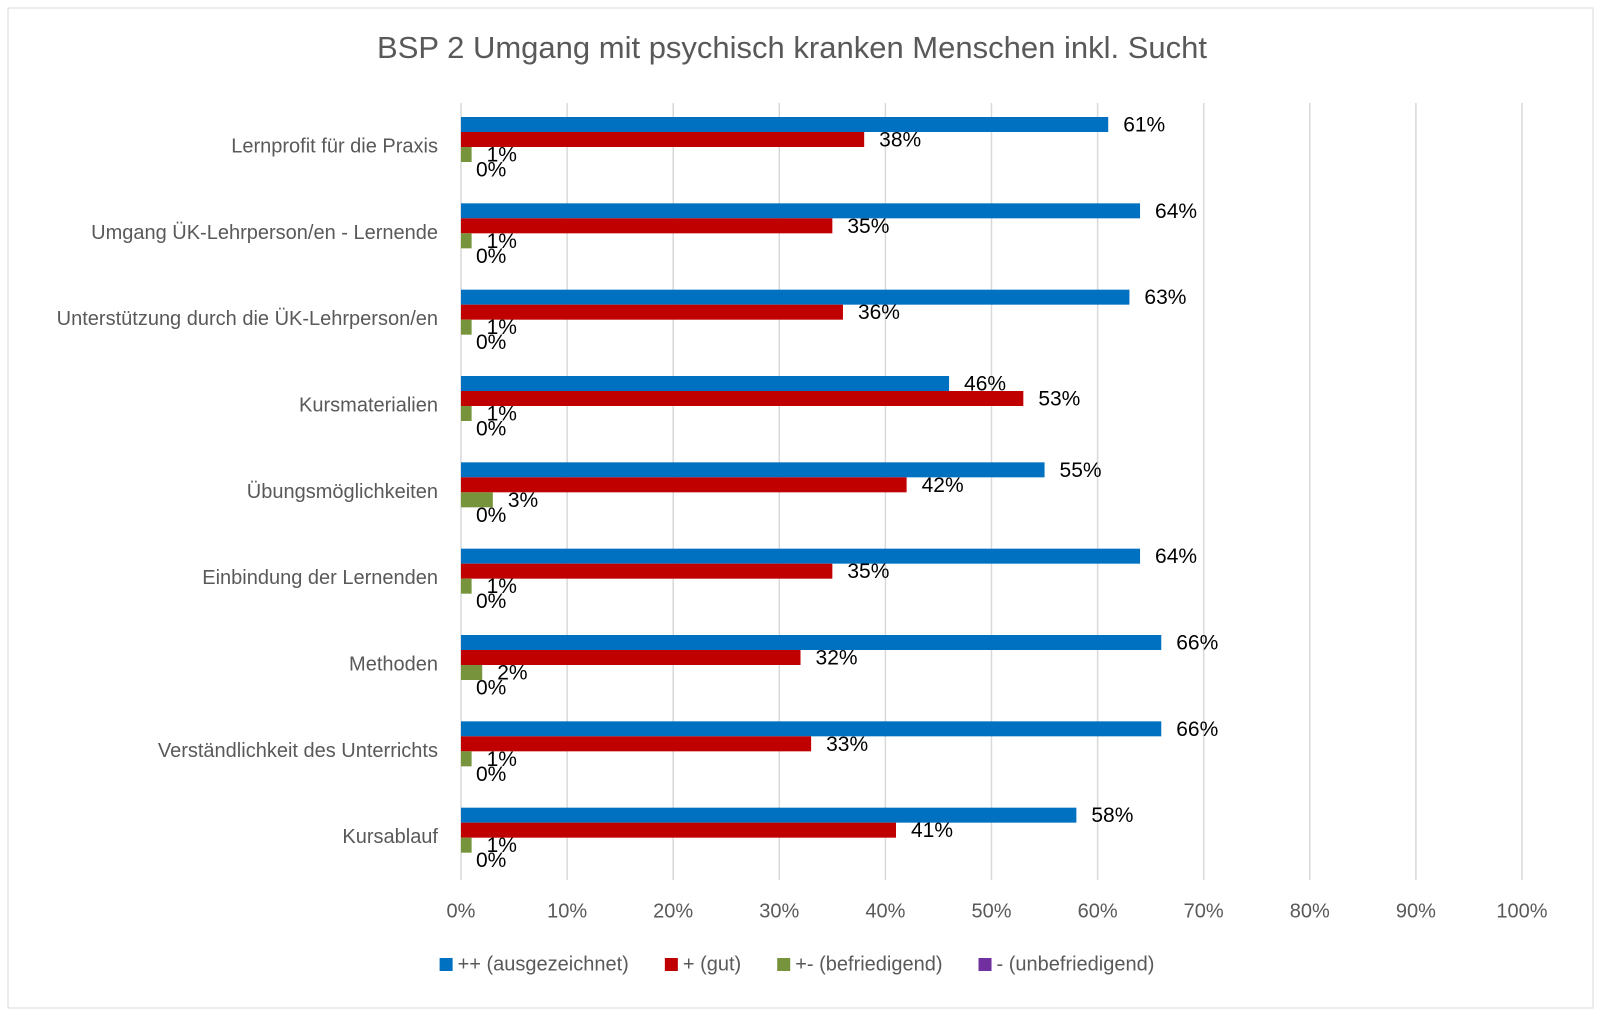 The height and width of the screenshot is (1018, 1602). Describe the element at coordinates (1059, 399) in the screenshot. I see `data-label: 53%` at that location.